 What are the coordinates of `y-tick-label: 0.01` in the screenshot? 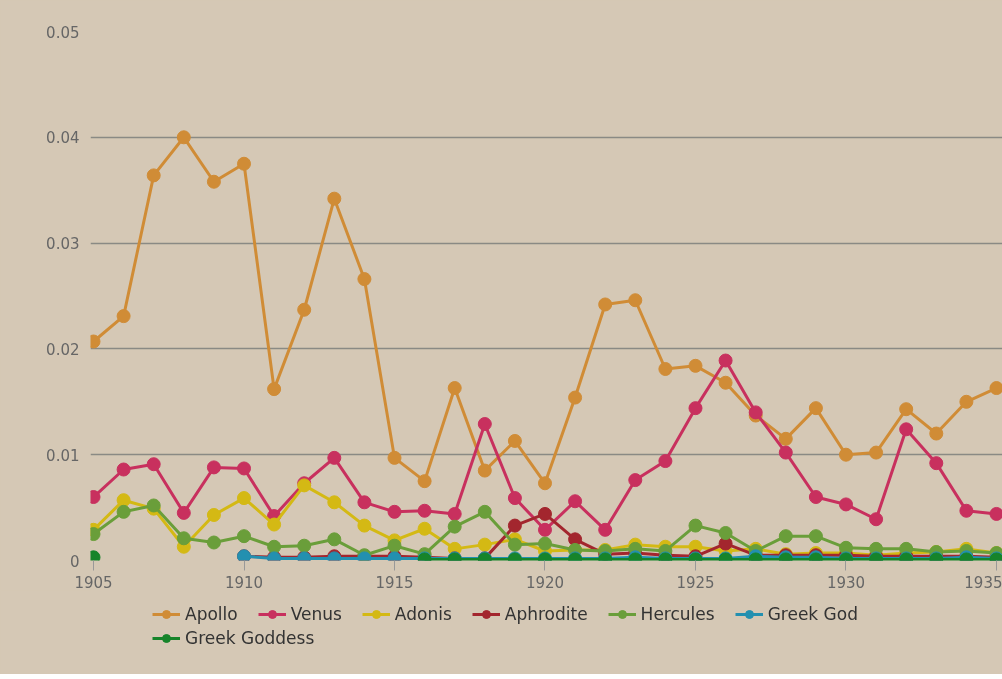 It's located at (63, 455).